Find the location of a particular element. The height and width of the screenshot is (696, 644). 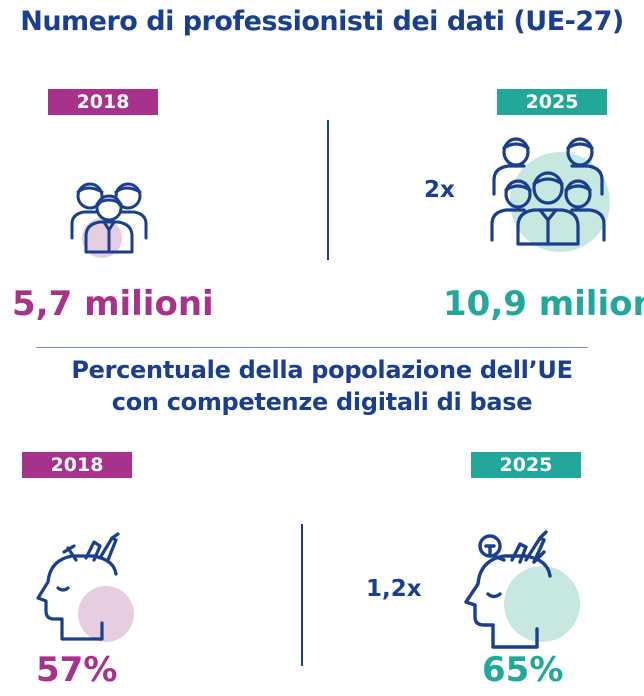

section1-year-2025-badge: 2025 is located at coordinates (552, 102).